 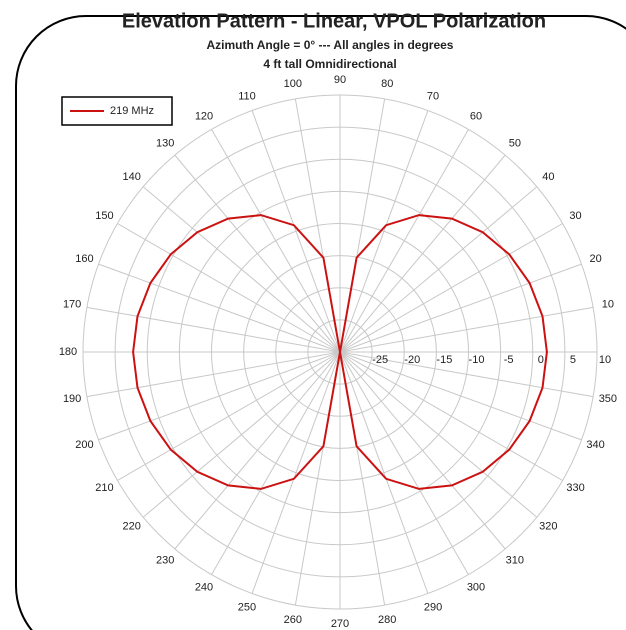 What do you see at coordinates (595, 445) in the screenshot?
I see `theta-tick-label: 340` at bounding box center [595, 445].